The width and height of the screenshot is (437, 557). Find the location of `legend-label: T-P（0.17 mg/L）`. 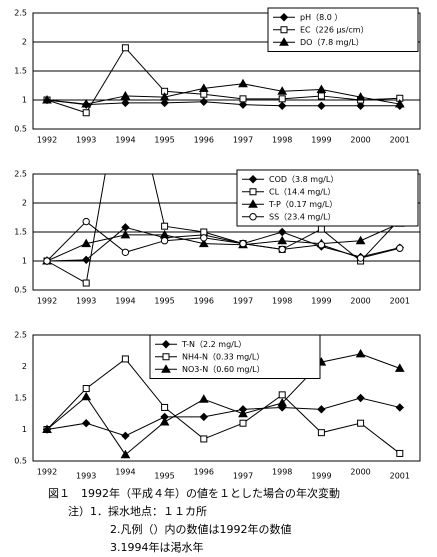

legend-label: T-P（0.17 mg/L） is located at coordinates (302, 204).